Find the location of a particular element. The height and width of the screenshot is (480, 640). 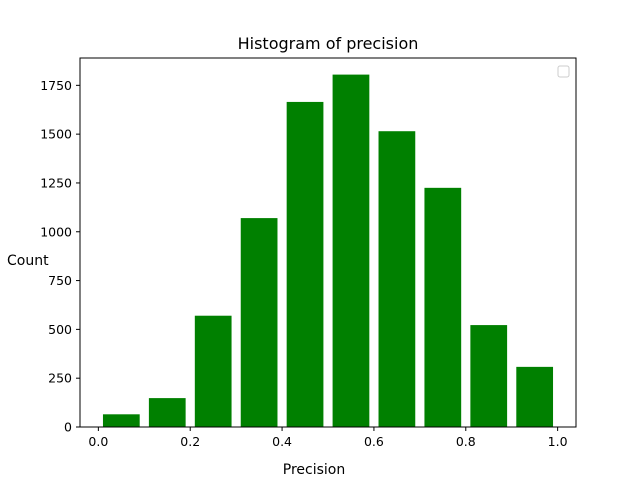

y-tick-label: 1000 is located at coordinates (56, 231).